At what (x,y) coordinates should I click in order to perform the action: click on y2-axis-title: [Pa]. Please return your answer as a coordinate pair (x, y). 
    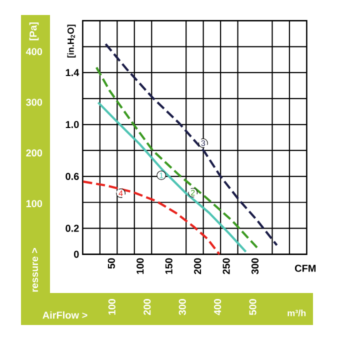
    Looking at the image, I should click on (34, 31).